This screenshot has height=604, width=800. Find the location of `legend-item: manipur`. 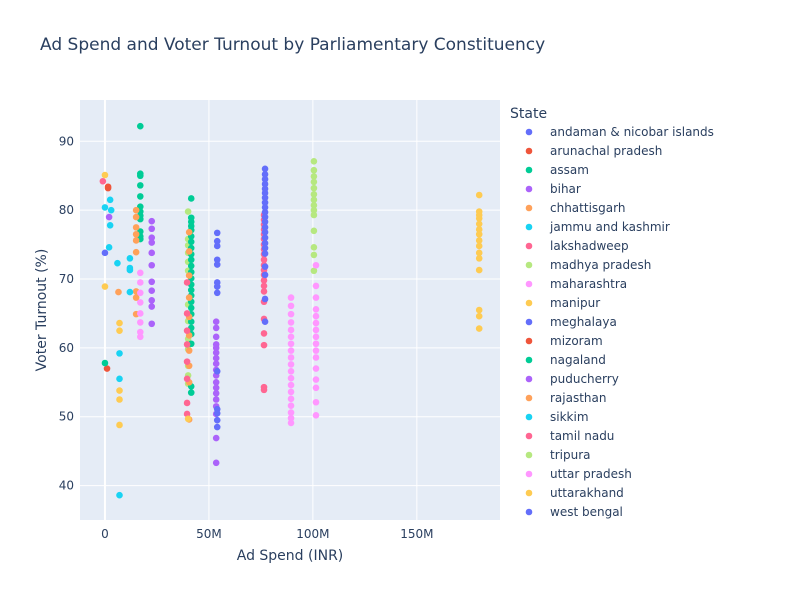

legend-item: manipur is located at coordinates (563, 303).